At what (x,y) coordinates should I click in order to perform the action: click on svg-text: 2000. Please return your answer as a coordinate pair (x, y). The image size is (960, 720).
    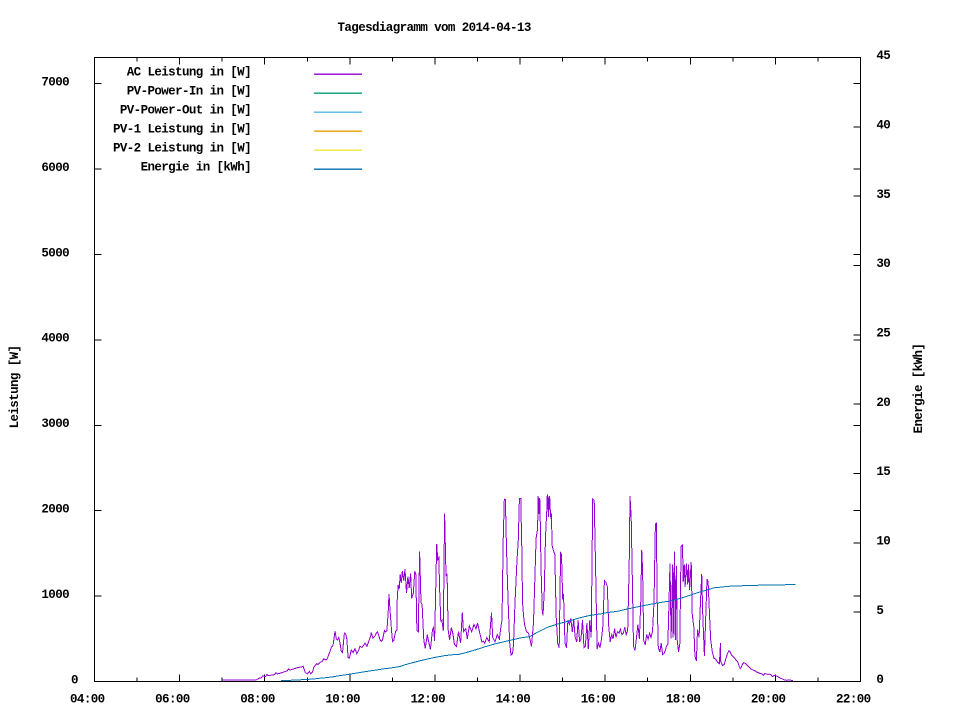
    Looking at the image, I should click on (55, 509).